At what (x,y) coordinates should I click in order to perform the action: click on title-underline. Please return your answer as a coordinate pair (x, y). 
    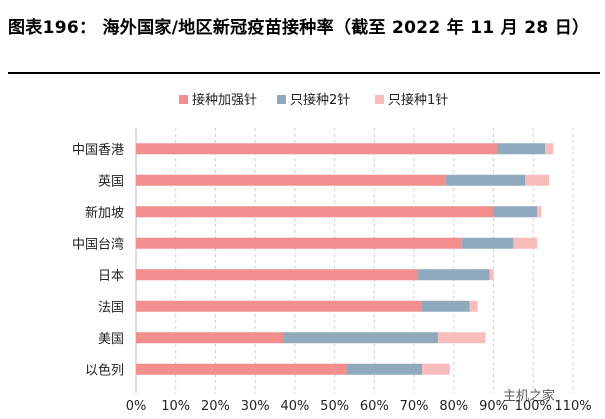
    Looking at the image, I should click on (304, 73).